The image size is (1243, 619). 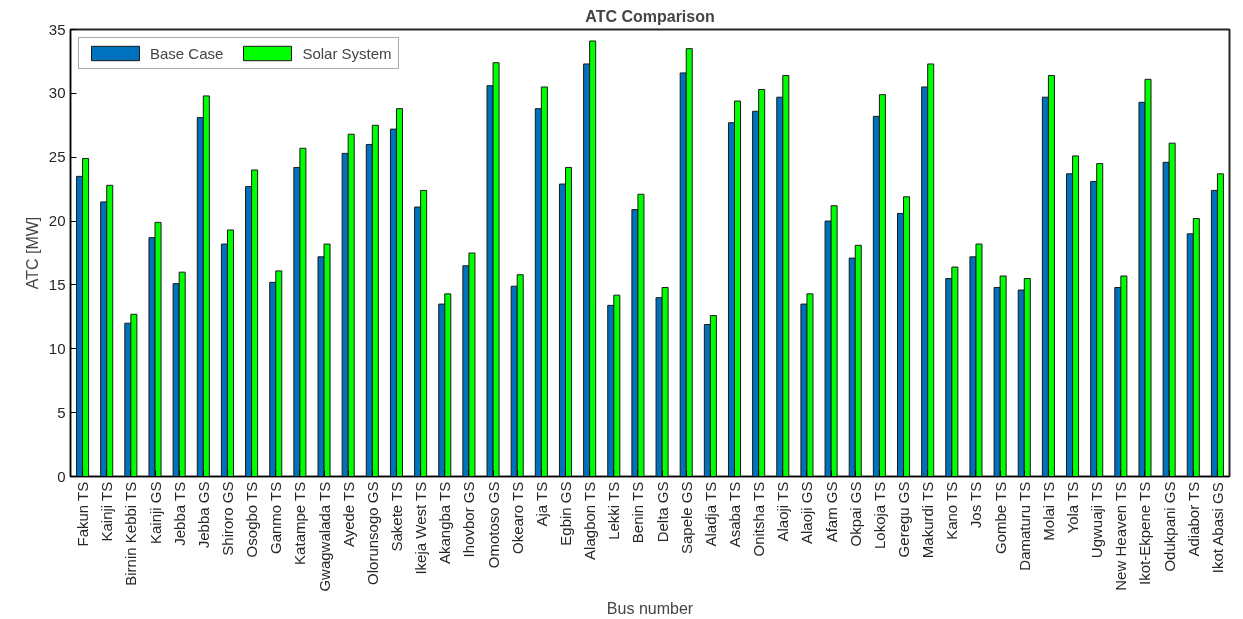 What do you see at coordinates (1145, 533) in the screenshot?
I see `x-tick-label: Ikot-Ekpene TS` at bounding box center [1145, 533].